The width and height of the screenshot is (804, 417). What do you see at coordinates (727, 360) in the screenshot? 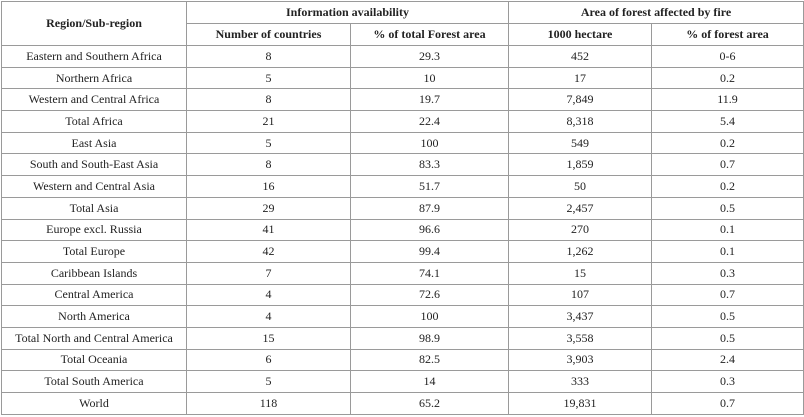
I see `value-cell: 2.4` at bounding box center [727, 360].